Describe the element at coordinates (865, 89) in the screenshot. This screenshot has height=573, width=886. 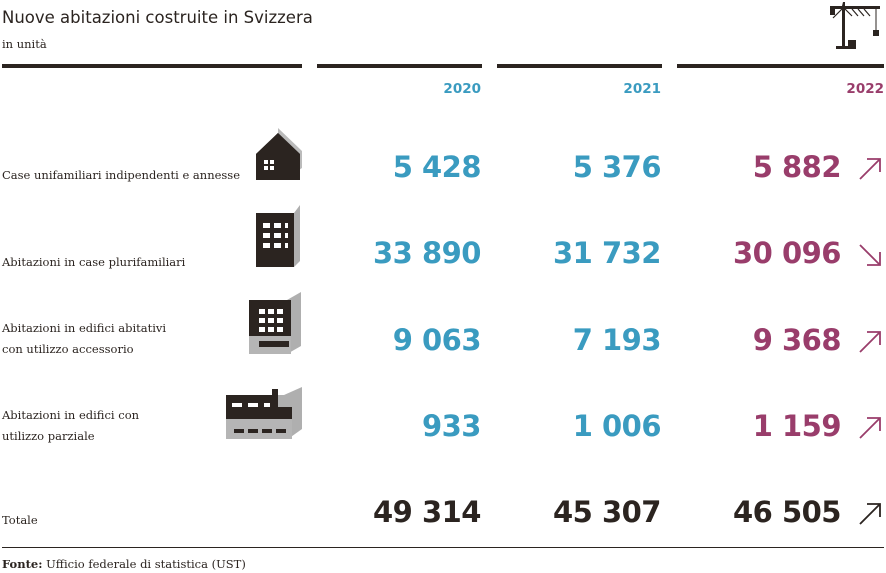
I see `year-header-2022: 2022` at that location.